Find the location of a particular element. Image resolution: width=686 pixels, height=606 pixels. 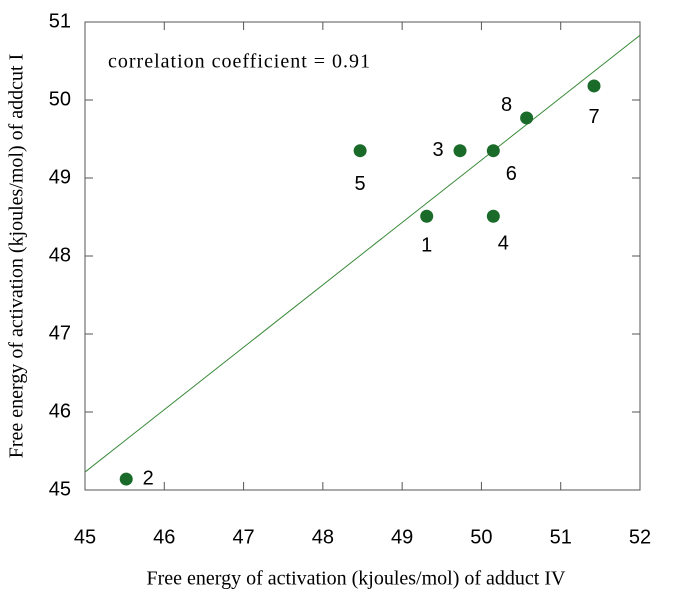

x-tick-label: 50 is located at coordinates (481, 537).